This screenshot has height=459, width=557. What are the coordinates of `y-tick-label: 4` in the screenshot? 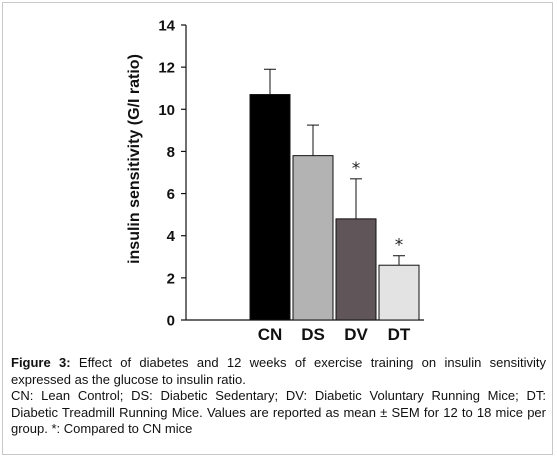 It's located at (171, 236).